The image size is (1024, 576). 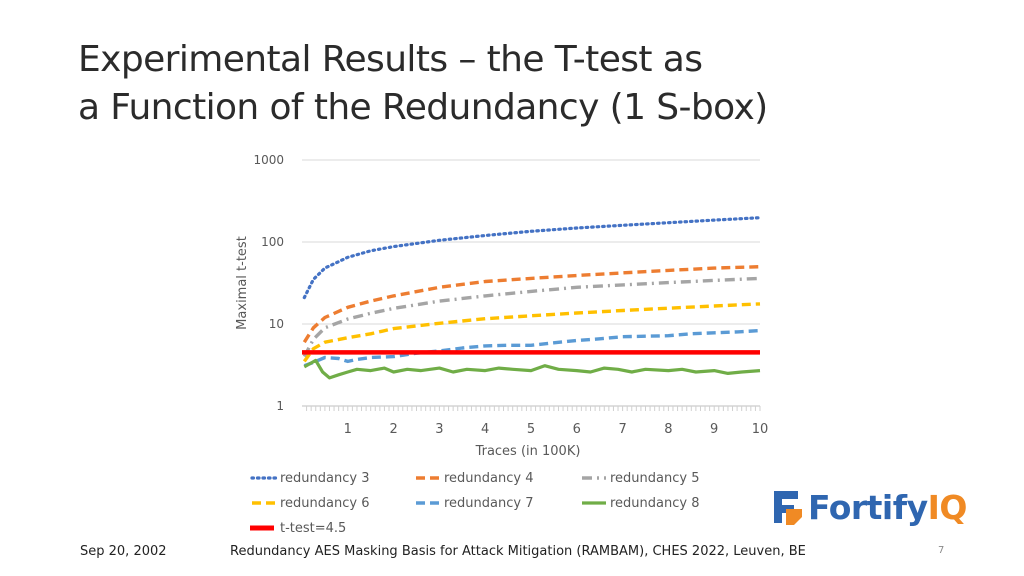 What do you see at coordinates (390, 59) in the screenshot?
I see `slide-title-line-1: Experimental Results – the T-test as` at bounding box center [390, 59].